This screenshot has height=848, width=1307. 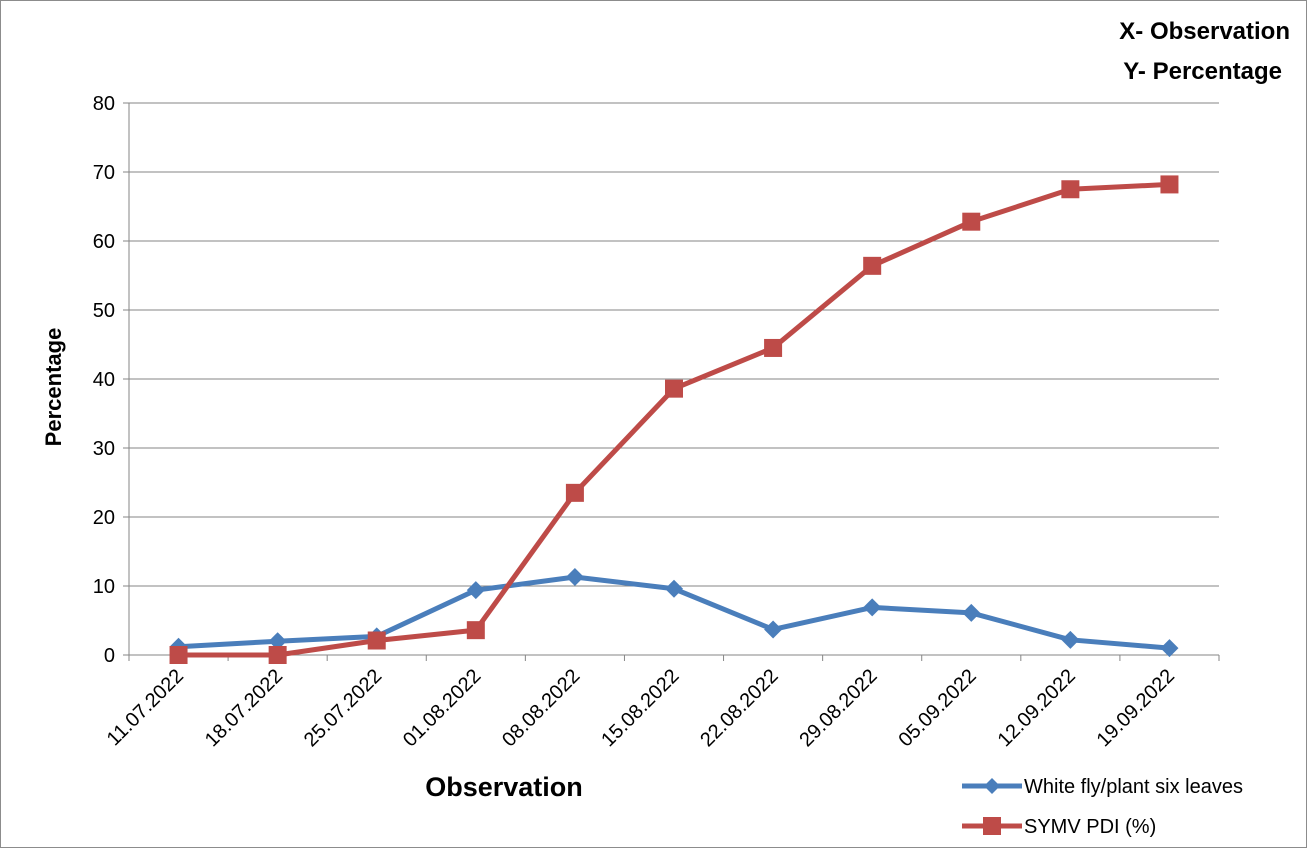 I want to click on legend-swatch-whitefly-marker, so click(x=992, y=786).